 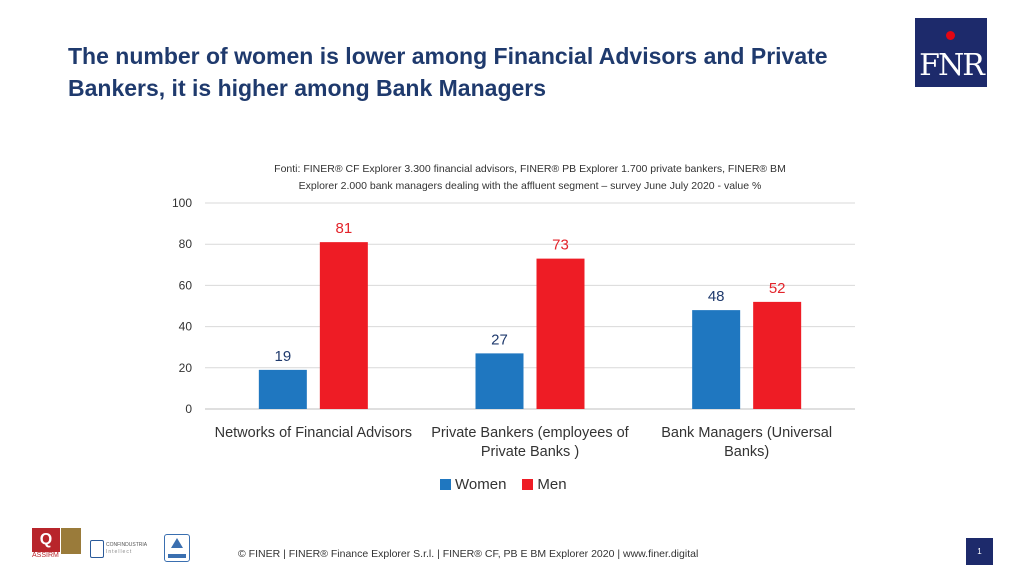 What do you see at coordinates (499, 339) in the screenshot?
I see `data-label-women: 27` at bounding box center [499, 339].